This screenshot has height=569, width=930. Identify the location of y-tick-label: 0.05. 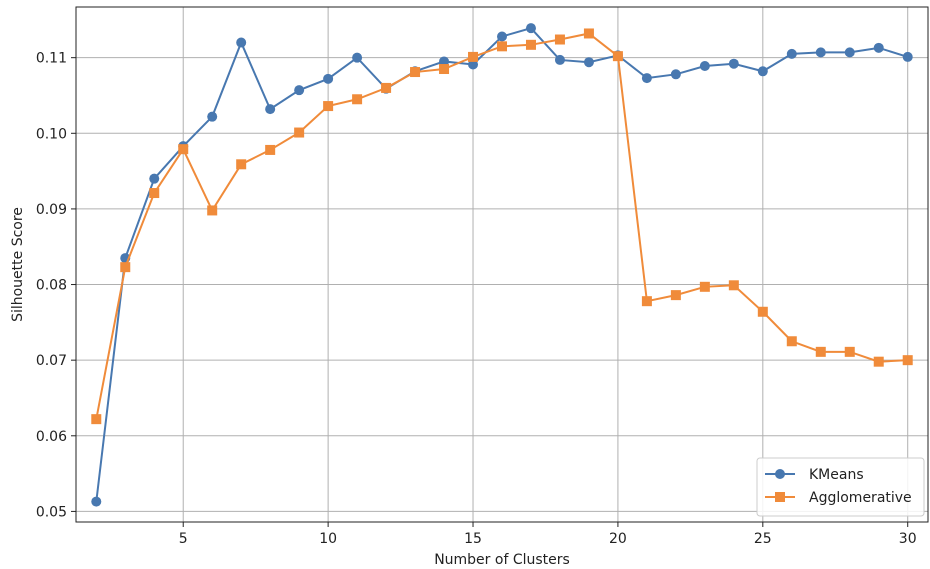
(51, 512).